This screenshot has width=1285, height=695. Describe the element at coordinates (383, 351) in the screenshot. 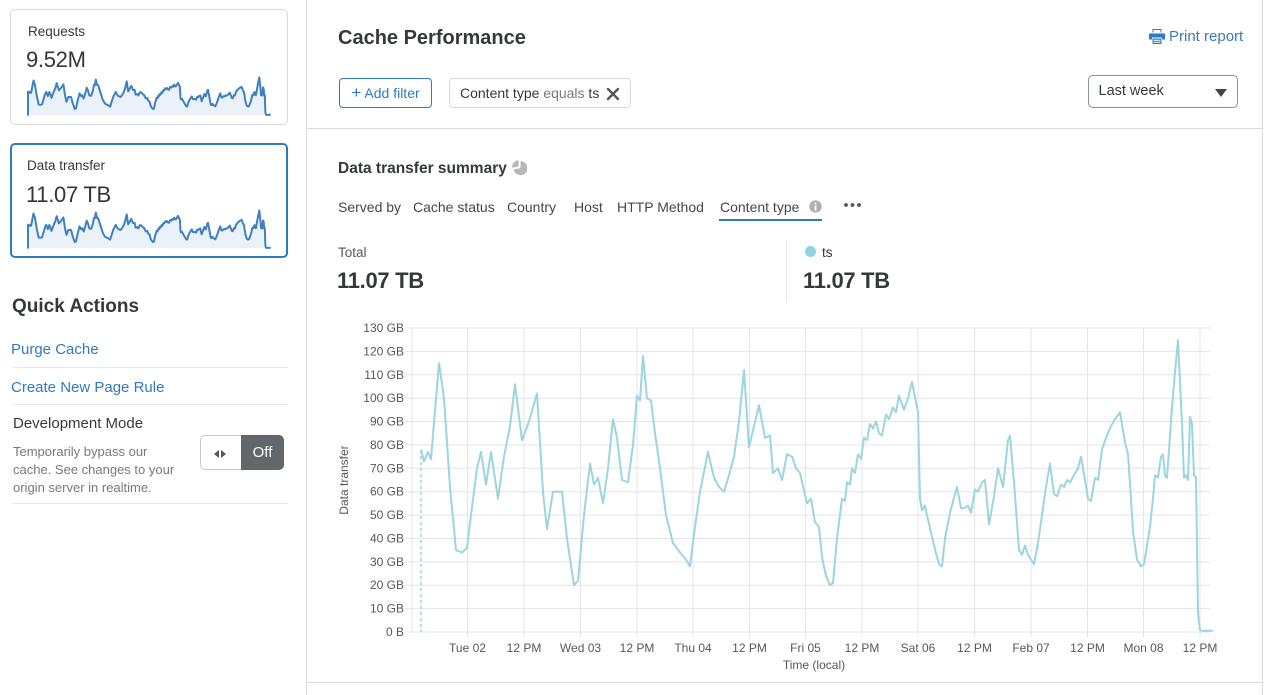

I see `svg-text: 120 GB` at that location.